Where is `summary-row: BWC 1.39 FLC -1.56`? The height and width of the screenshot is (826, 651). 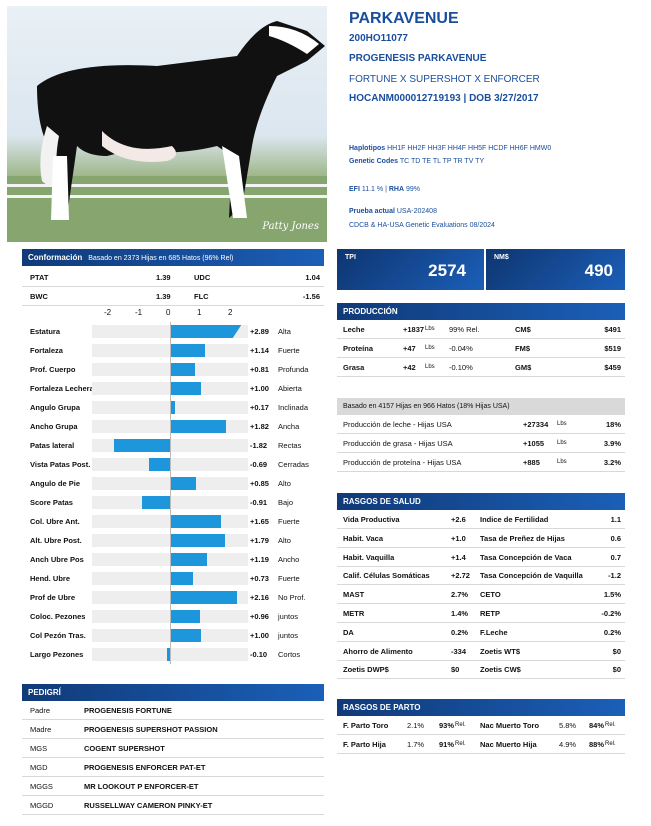
summary-row: BWC 1.39 FLC -1.56 is located at coordinates (173, 296).